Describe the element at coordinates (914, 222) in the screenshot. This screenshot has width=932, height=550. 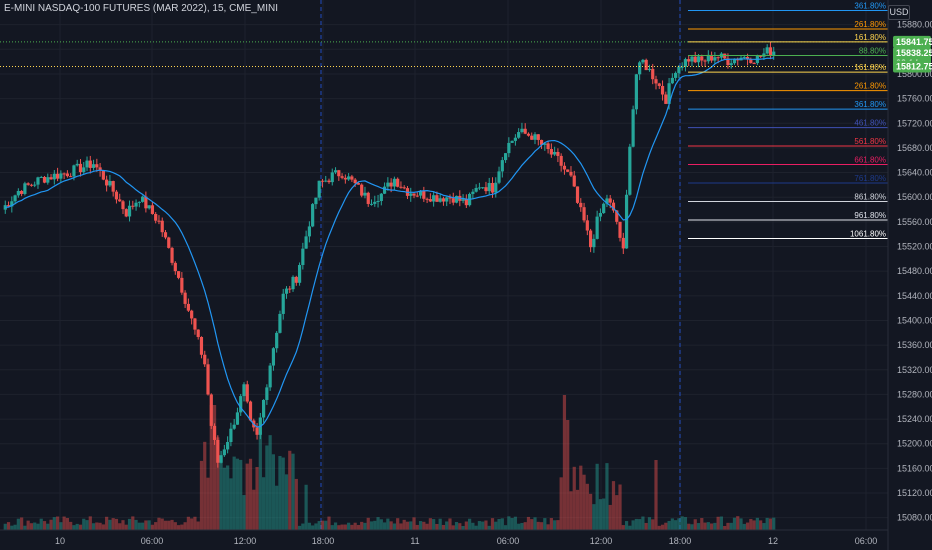
I see `y-axis-tick-label: 15560.00` at that location.